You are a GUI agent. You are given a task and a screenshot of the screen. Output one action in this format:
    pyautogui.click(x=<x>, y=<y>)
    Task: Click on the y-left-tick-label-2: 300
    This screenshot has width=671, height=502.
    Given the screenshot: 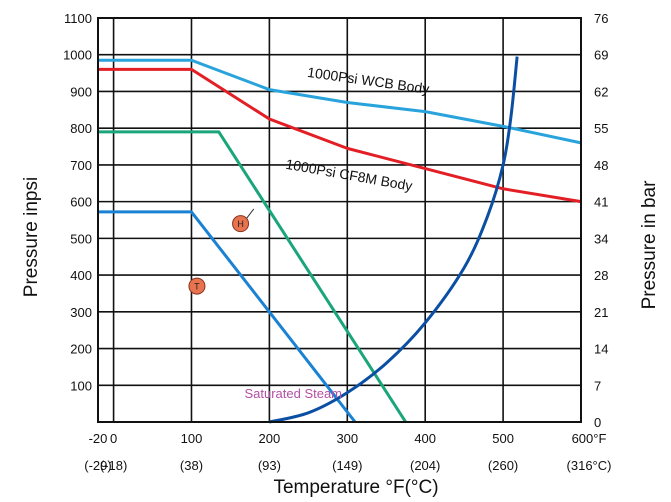 What is the action you would take?
    pyautogui.click(x=81, y=312)
    